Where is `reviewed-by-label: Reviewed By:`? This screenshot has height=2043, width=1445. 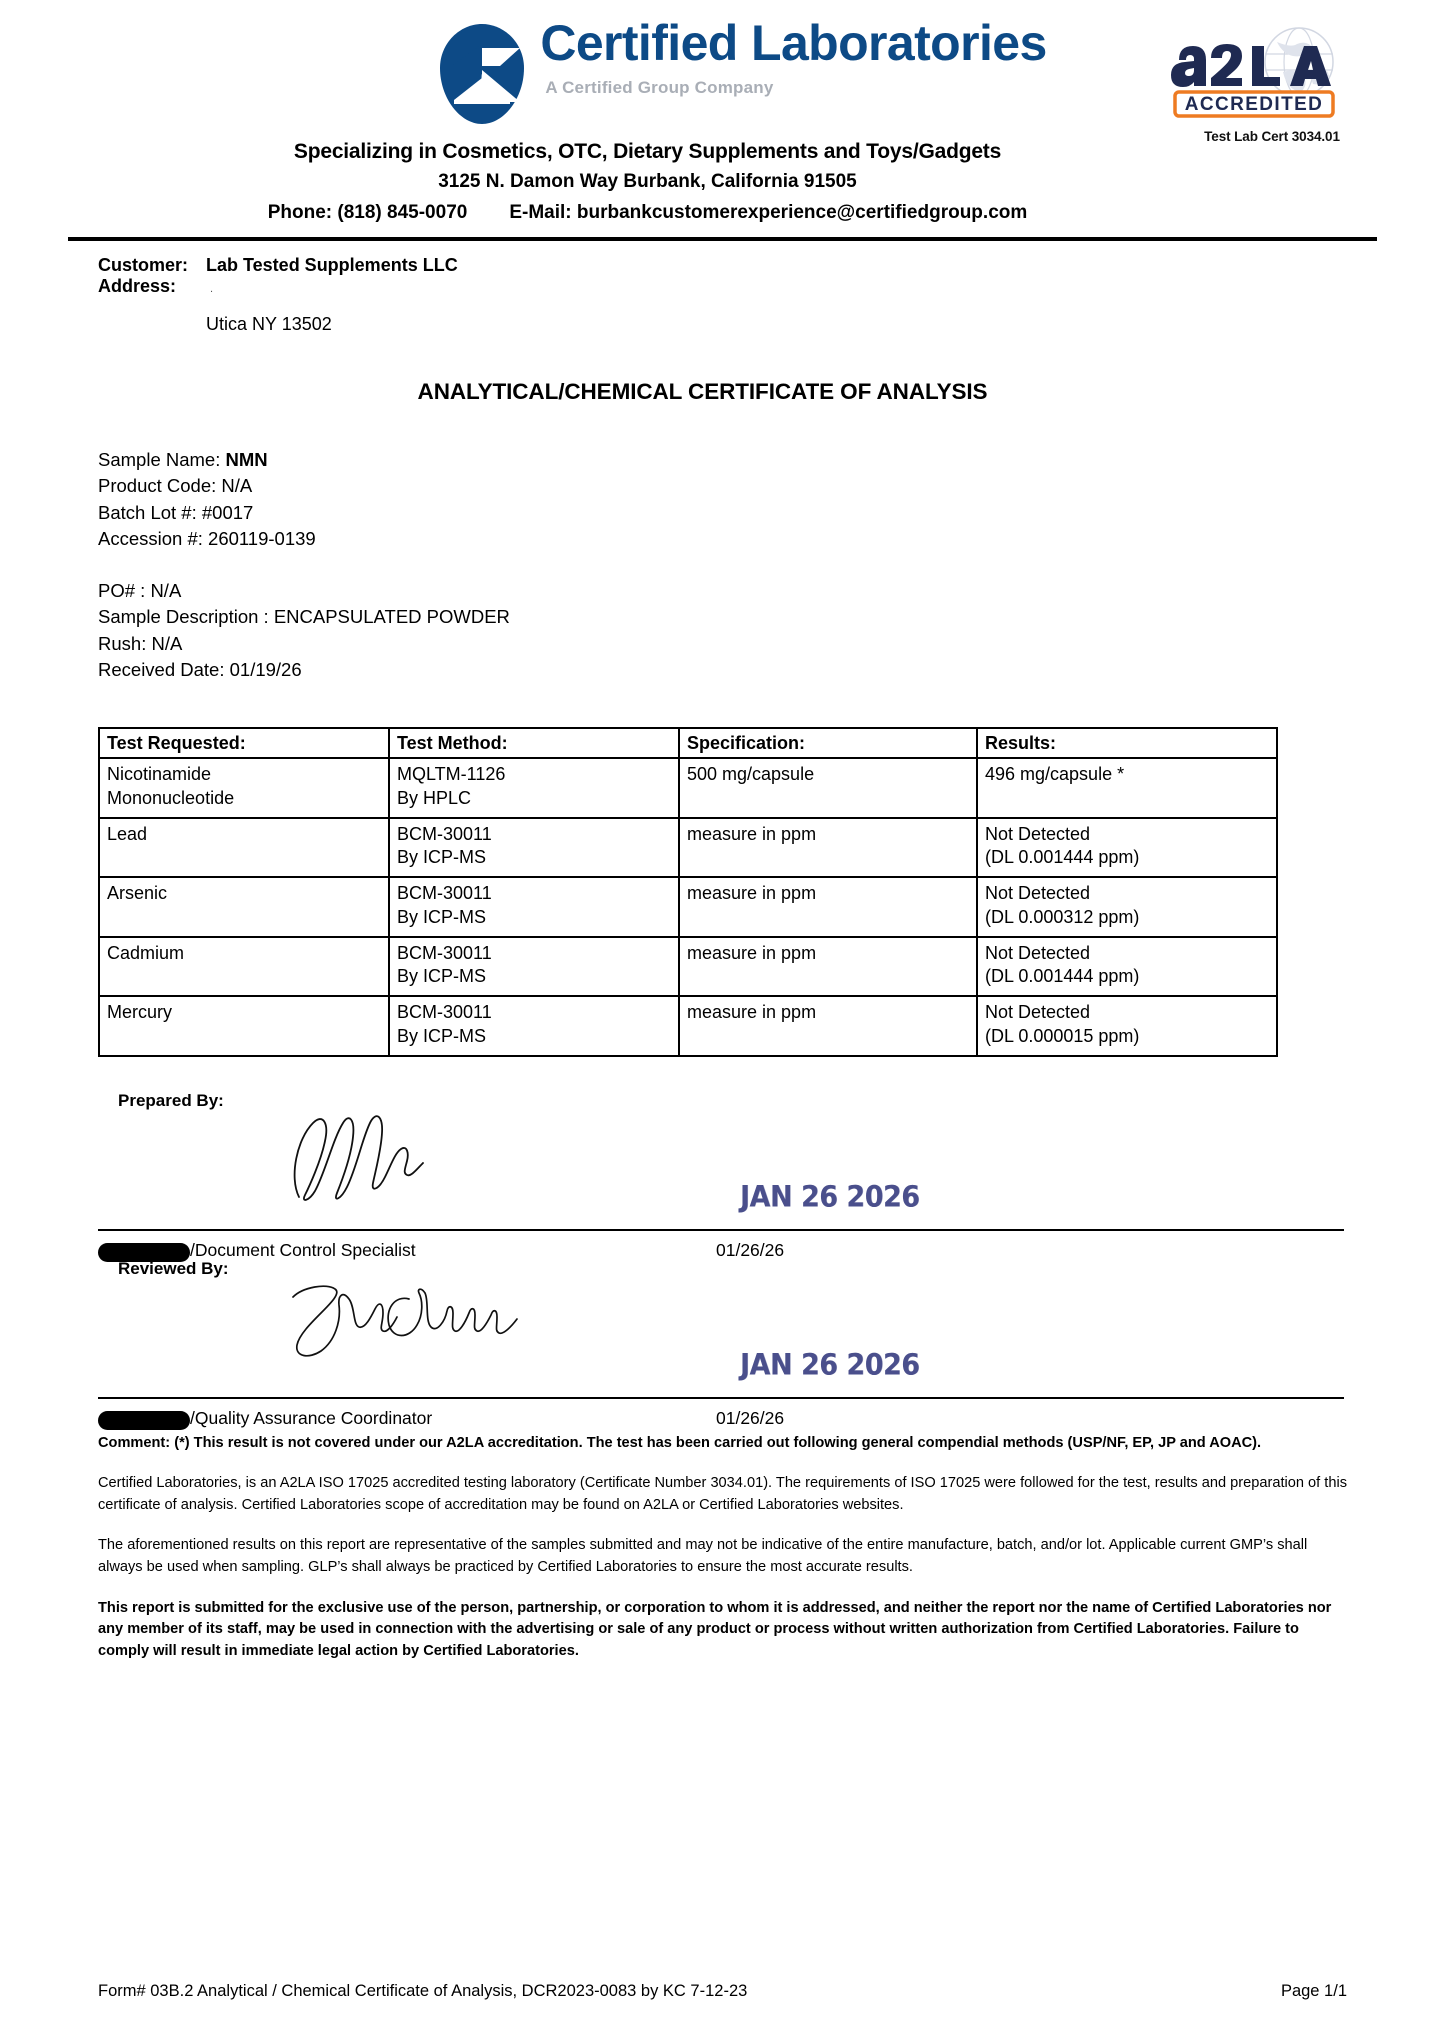
reviewed-by-label: Reviewed By: is located at coordinates (173, 1268).